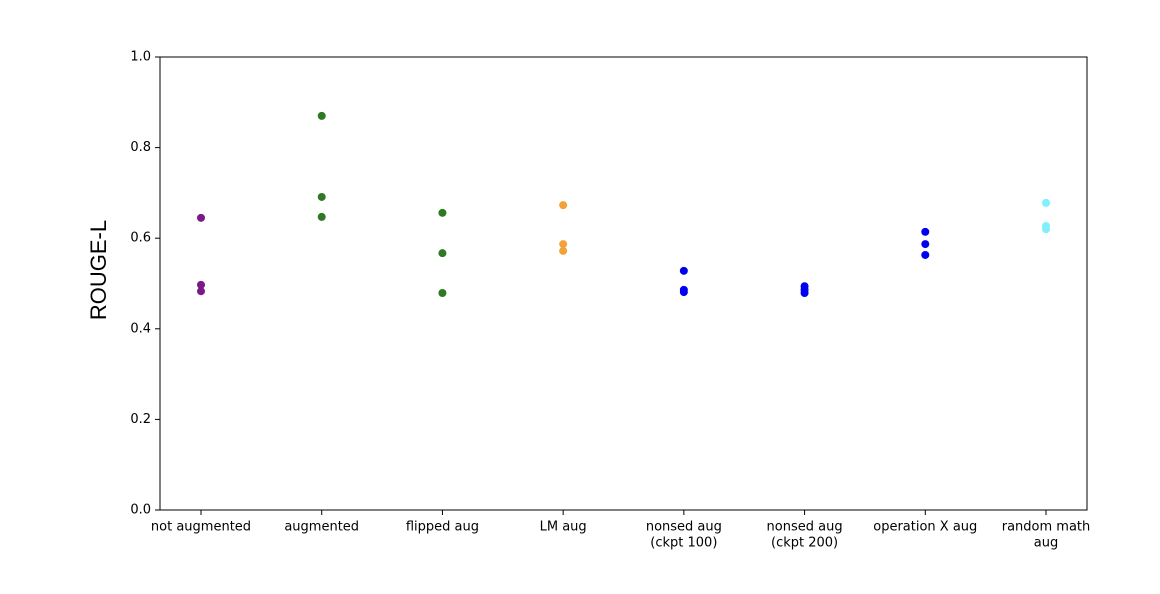 The height and width of the screenshot is (594, 1160). Describe the element at coordinates (140, 57) in the screenshot. I see `y-tick-label: 1.0` at that location.